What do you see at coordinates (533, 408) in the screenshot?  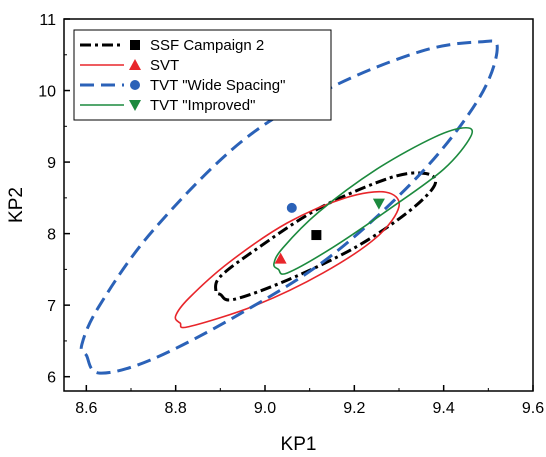 I see `x-tick-label: 9.6` at bounding box center [533, 408].